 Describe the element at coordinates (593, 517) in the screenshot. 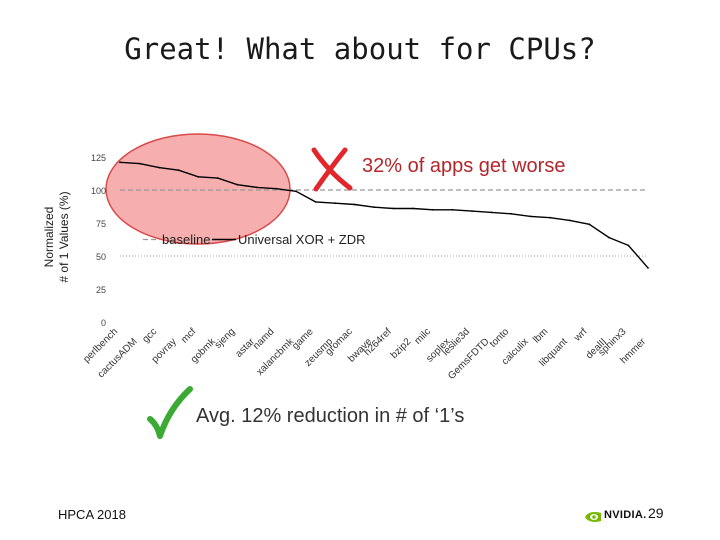

I see `nvidia-eye-icon` at that location.